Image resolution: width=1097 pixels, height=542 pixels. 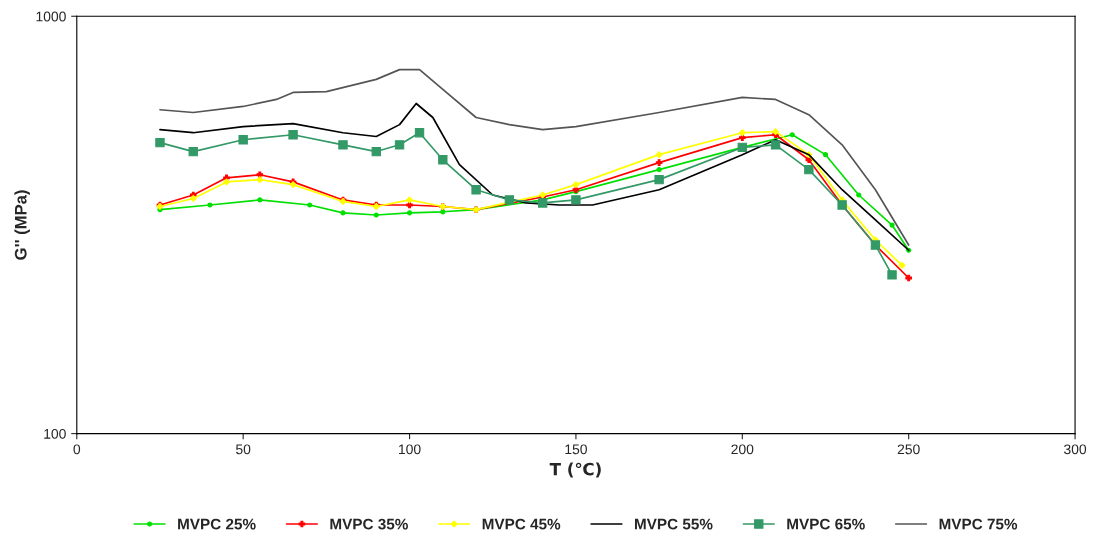 What do you see at coordinates (369, 524) in the screenshot?
I see `legend-label: MVPC 35%` at bounding box center [369, 524].